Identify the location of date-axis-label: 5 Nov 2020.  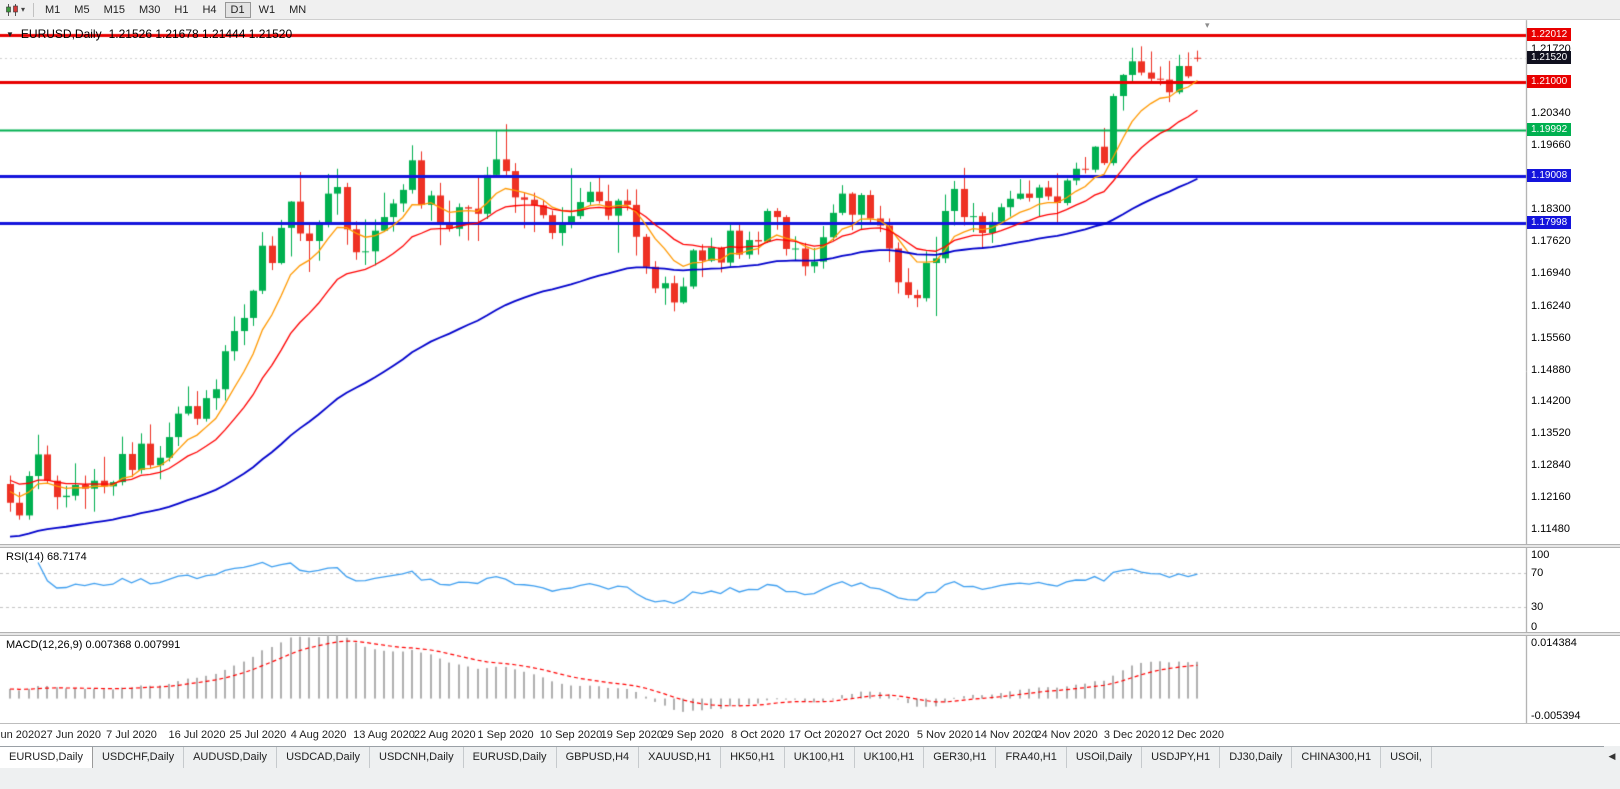
(945, 735).